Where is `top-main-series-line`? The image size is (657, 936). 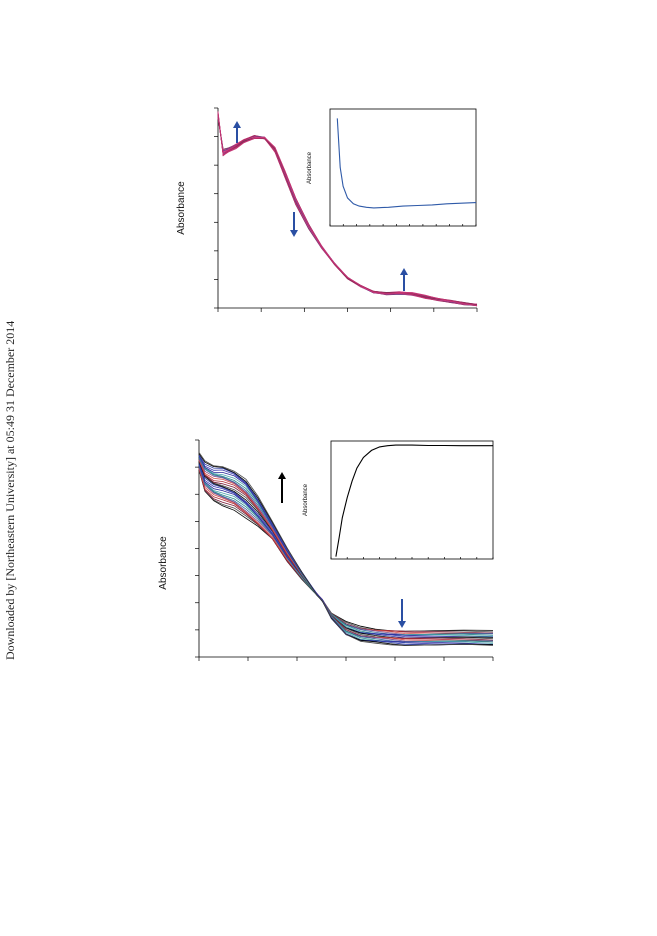 top-main-series-line is located at coordinates (347, 208).